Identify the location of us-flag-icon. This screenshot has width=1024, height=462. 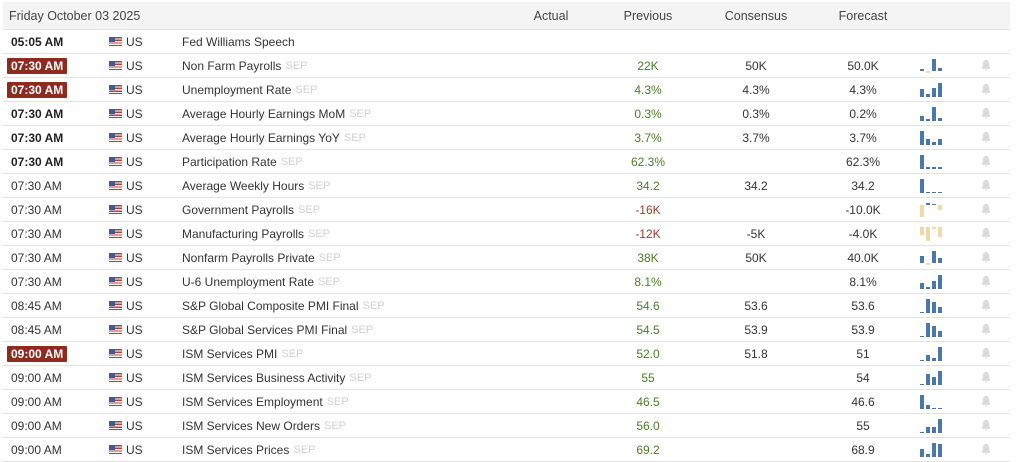
(115, 161).